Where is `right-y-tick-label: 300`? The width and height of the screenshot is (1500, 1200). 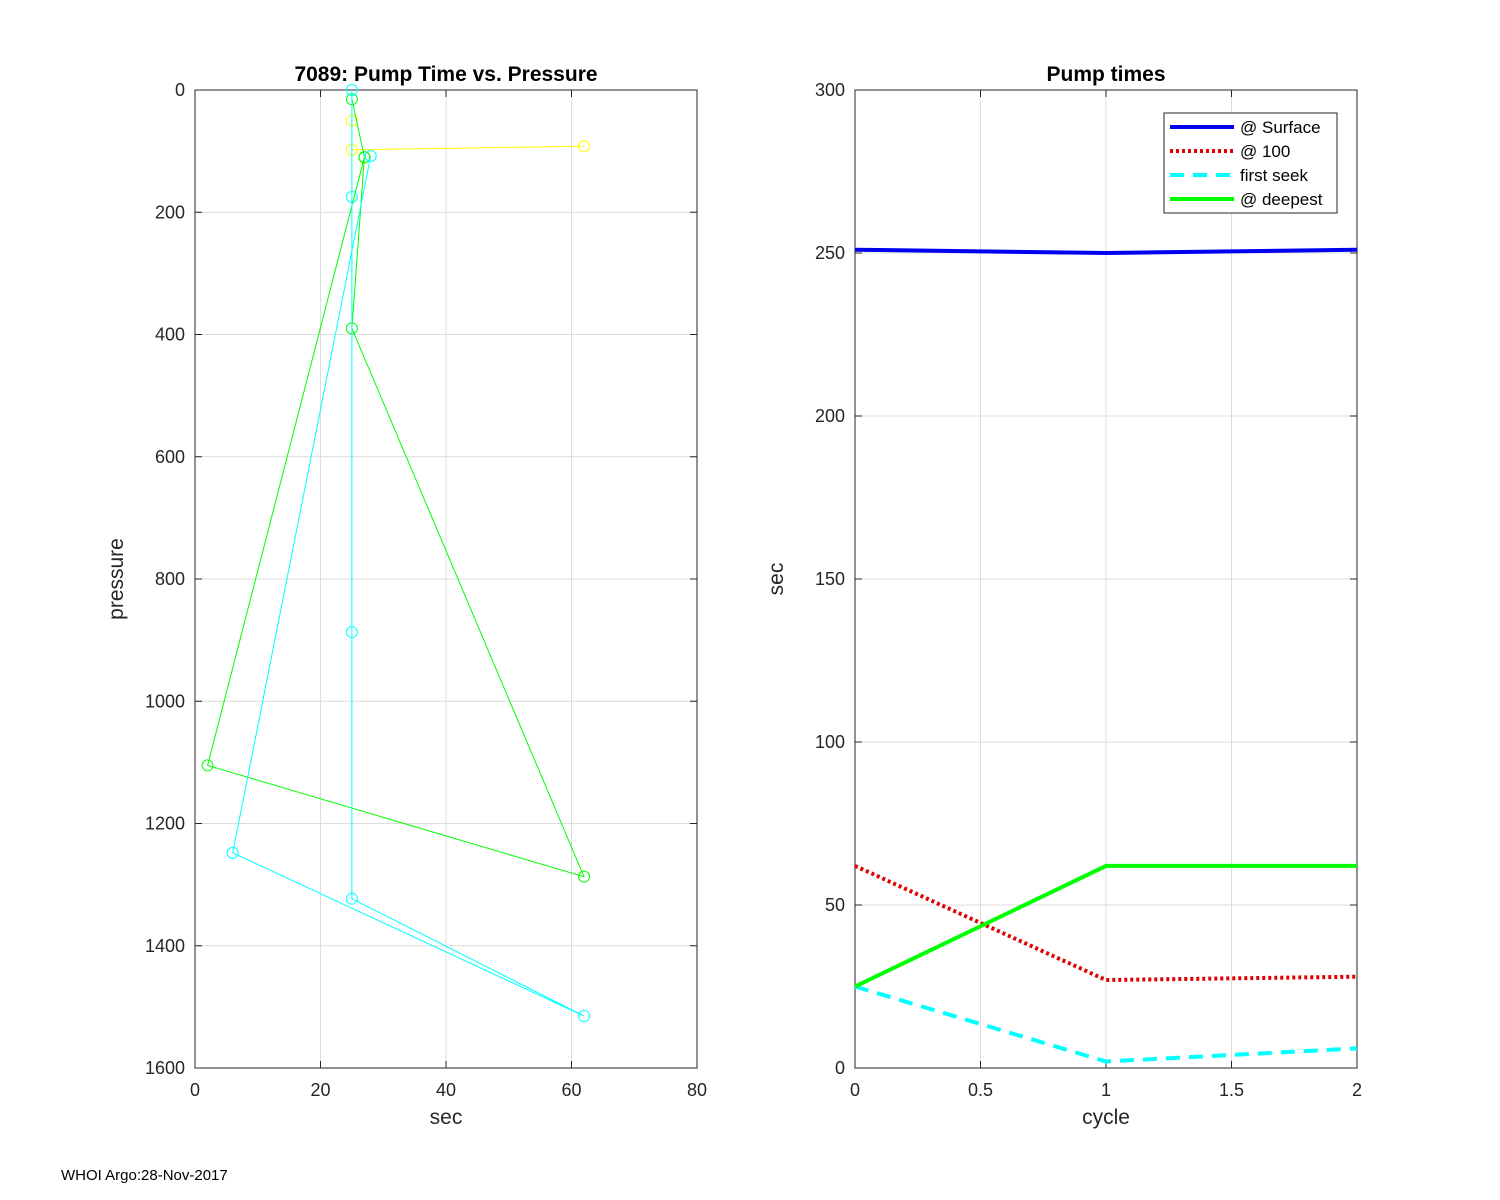 right-y-tick-label: 300 is located at coordinates (830, 90).